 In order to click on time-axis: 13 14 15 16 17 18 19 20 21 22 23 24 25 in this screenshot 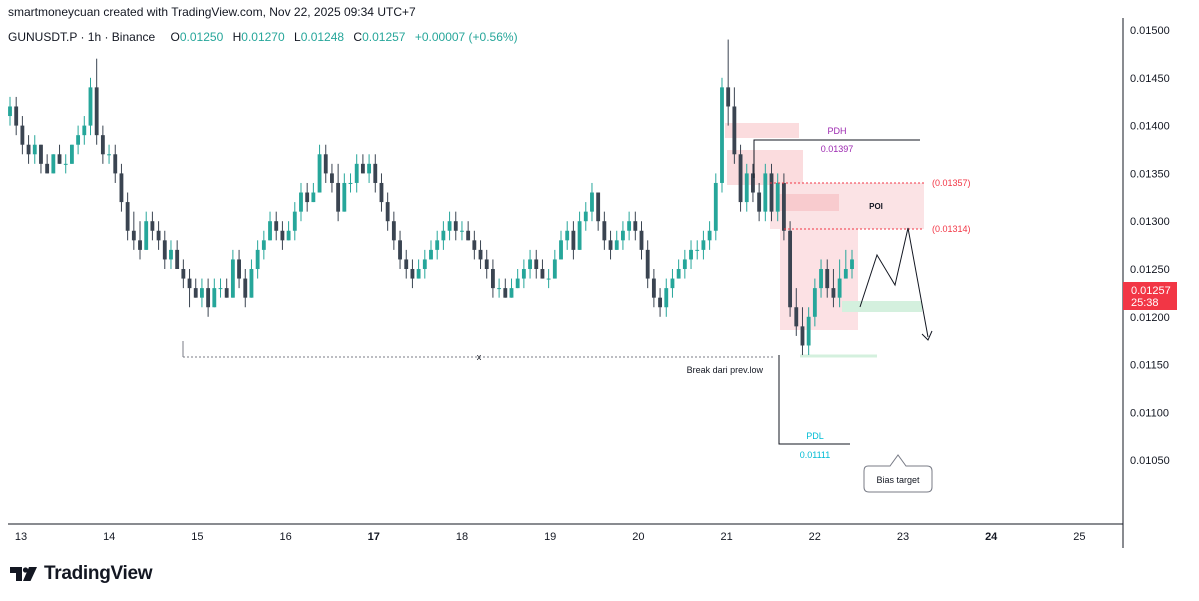, I will do `click(550, 537)`.